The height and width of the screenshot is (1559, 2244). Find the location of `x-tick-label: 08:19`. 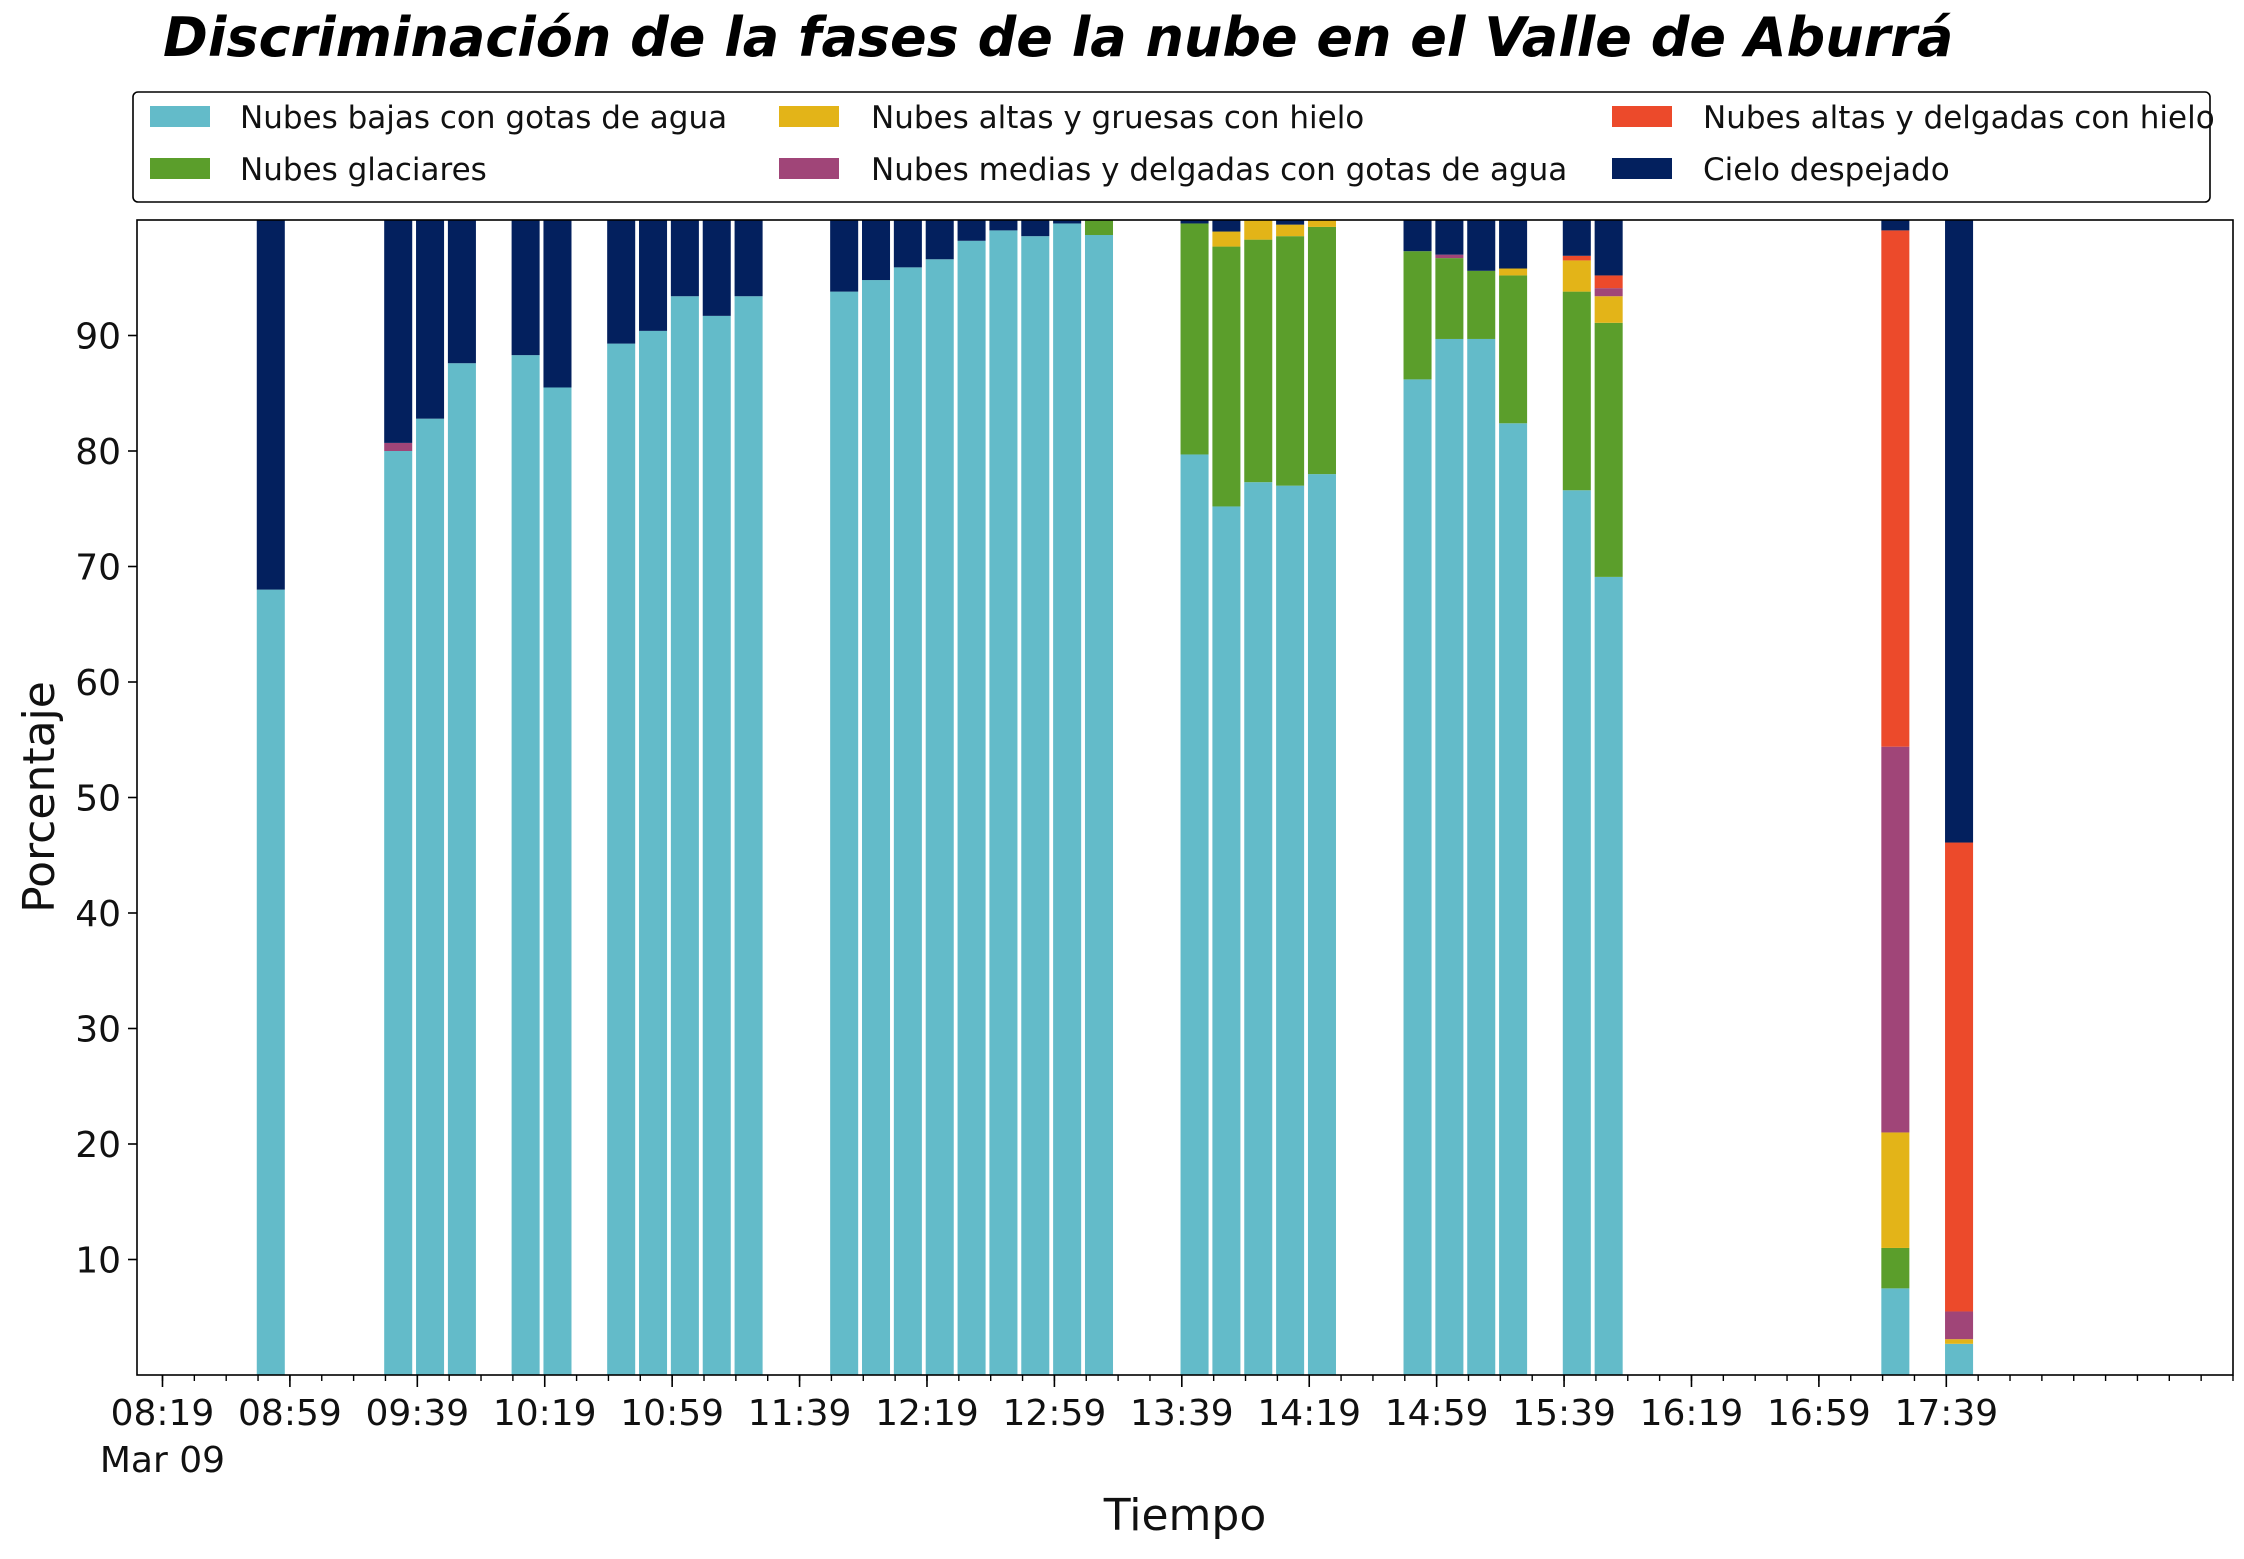

x-tick-label: 08:19 is located at coordinates (163, 1413).